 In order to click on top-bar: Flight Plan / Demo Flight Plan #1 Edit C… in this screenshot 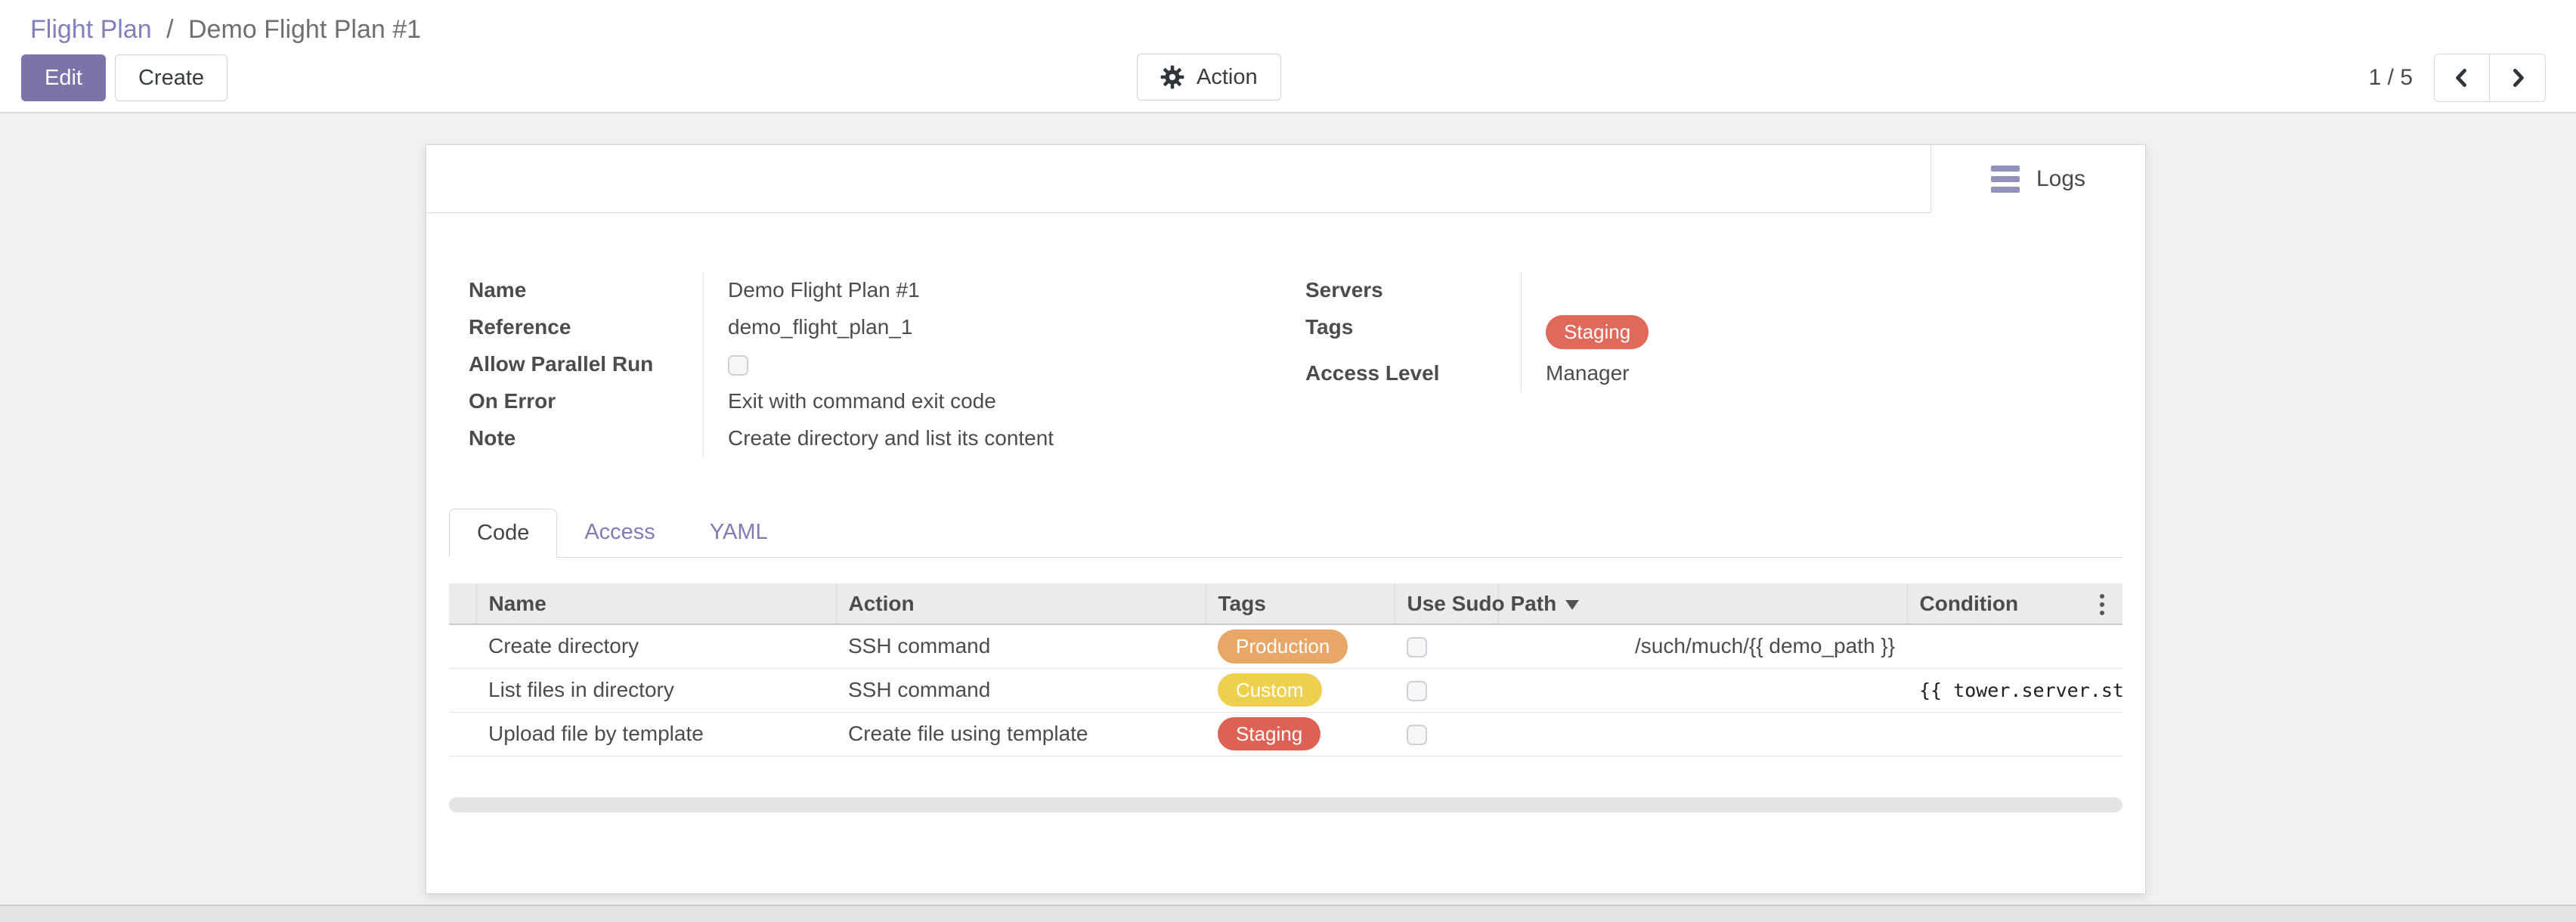, I will do `click(1288, 56)`.